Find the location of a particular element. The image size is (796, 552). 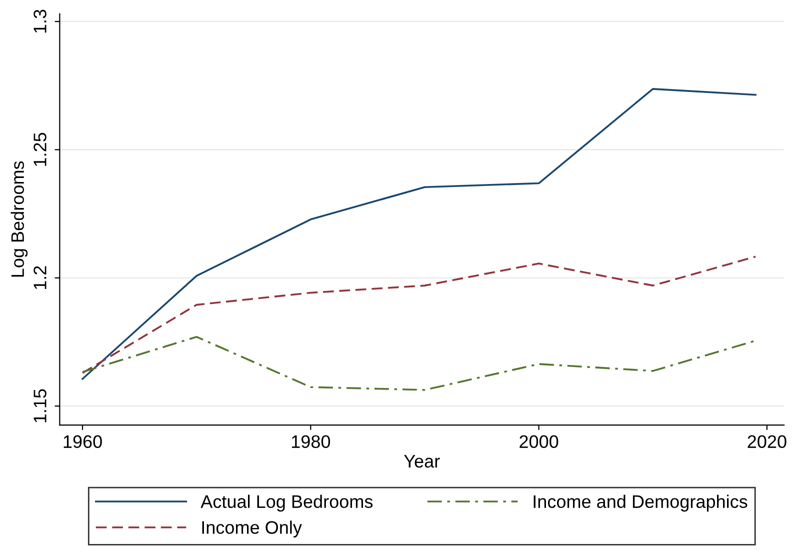

x-tick-label: 2000 is located at coordinates (539, 441).